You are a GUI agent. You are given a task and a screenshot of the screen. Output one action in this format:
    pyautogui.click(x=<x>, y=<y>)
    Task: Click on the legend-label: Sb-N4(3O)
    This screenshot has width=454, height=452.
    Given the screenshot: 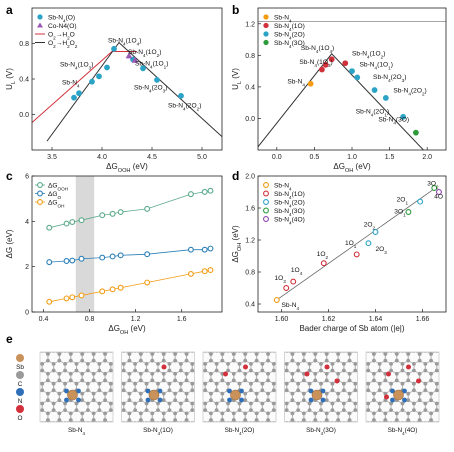 What is the action you would take?
    pyautogui.click(x=289, y=212)
    